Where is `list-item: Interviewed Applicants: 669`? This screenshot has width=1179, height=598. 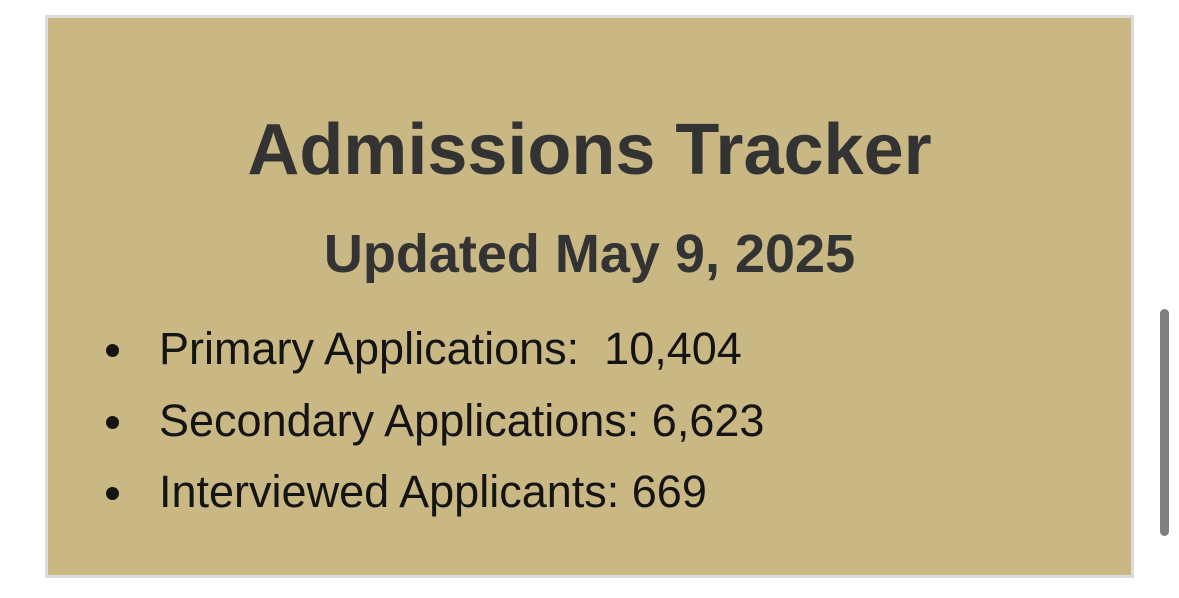
list-item: Interviewed Applicants: 669 is located at coordinates (406, 492).